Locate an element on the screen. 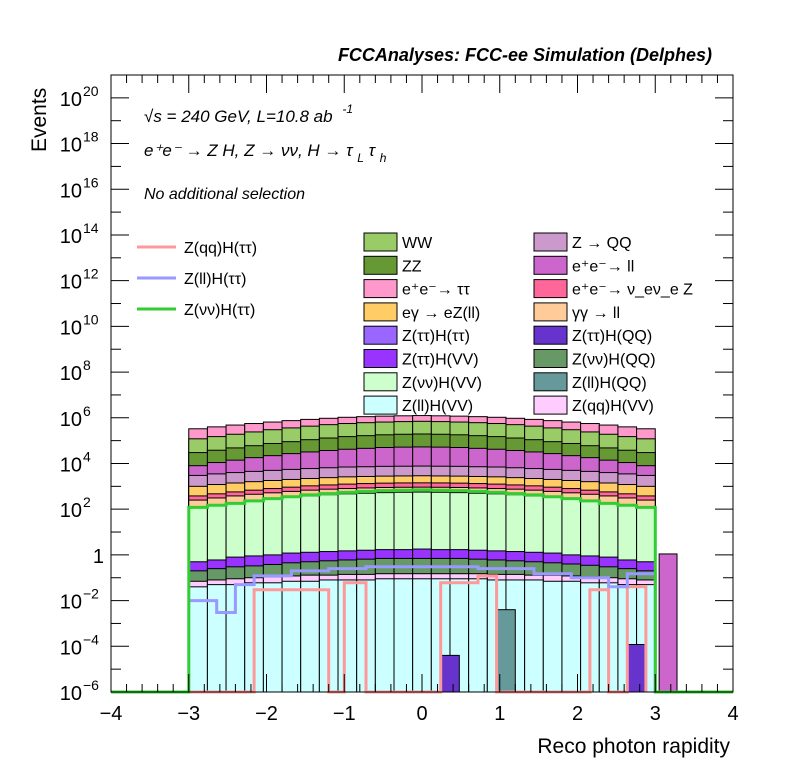  legend-fill-label-15: Z(qq)H(VV) is located at coordinates (613, 406).